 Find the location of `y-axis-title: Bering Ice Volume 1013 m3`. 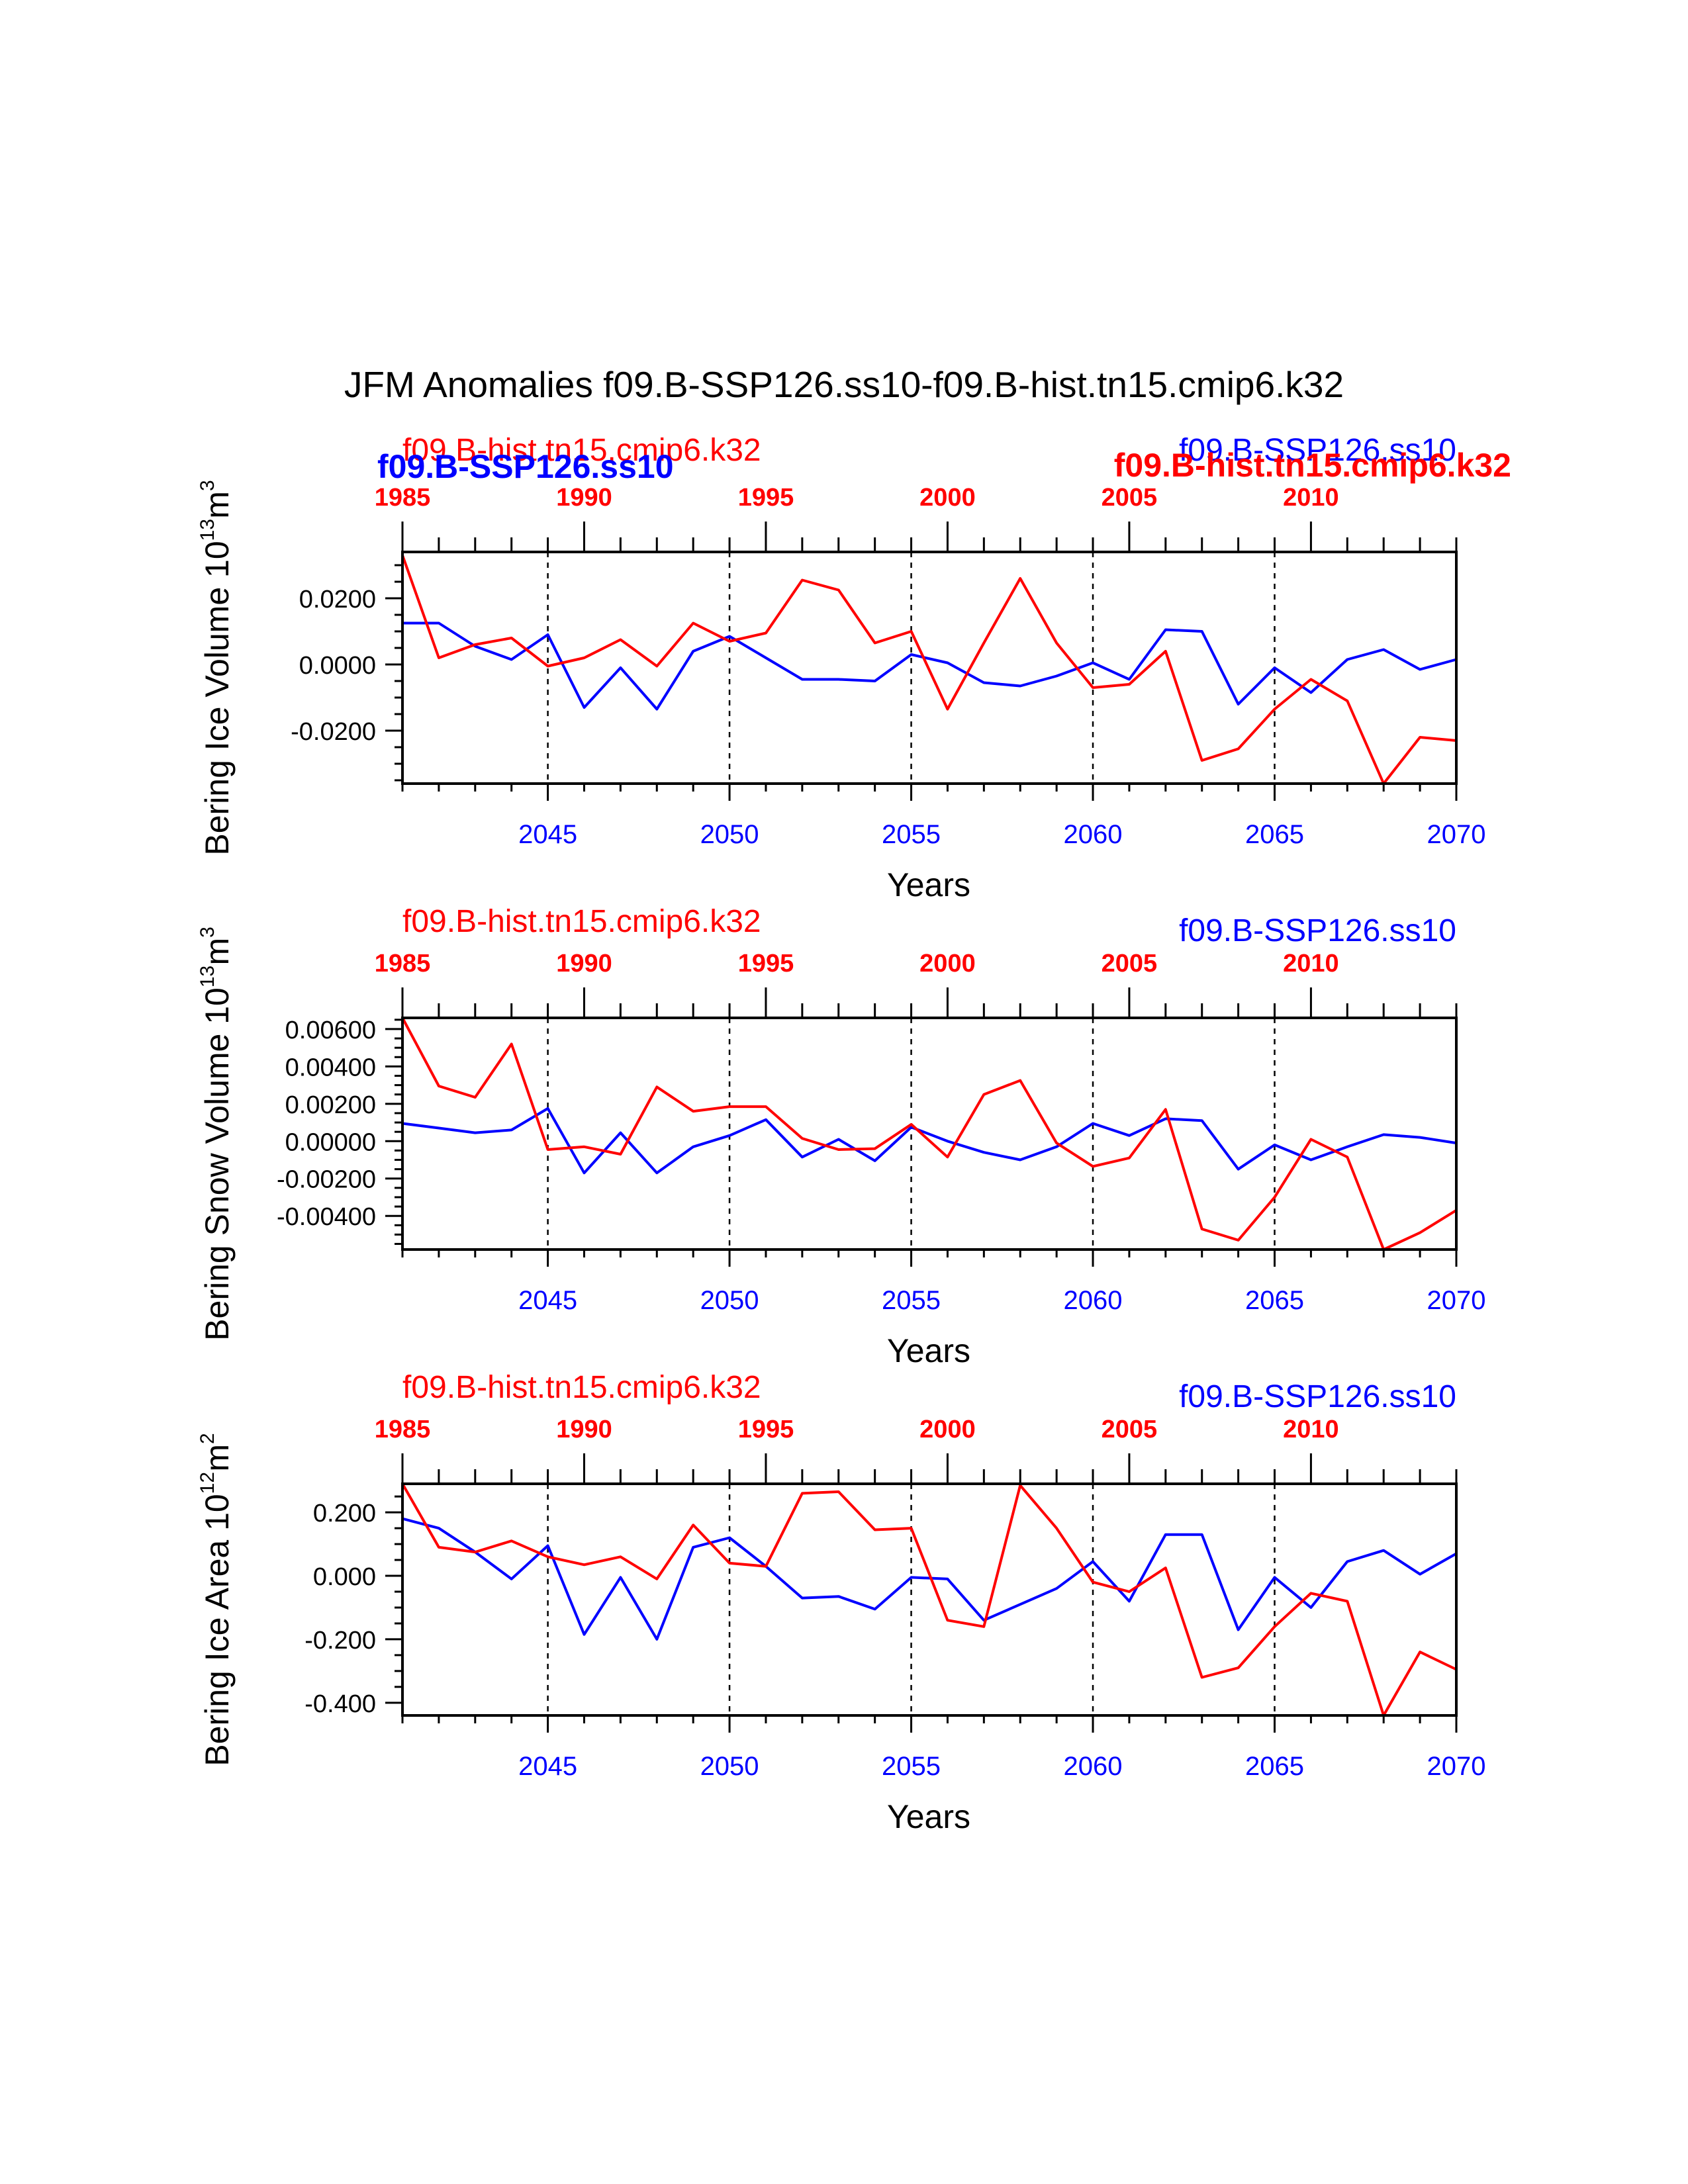

y-axis-title: Bering Ice Volume 1013 m3 is located at coordinates (216, 667).